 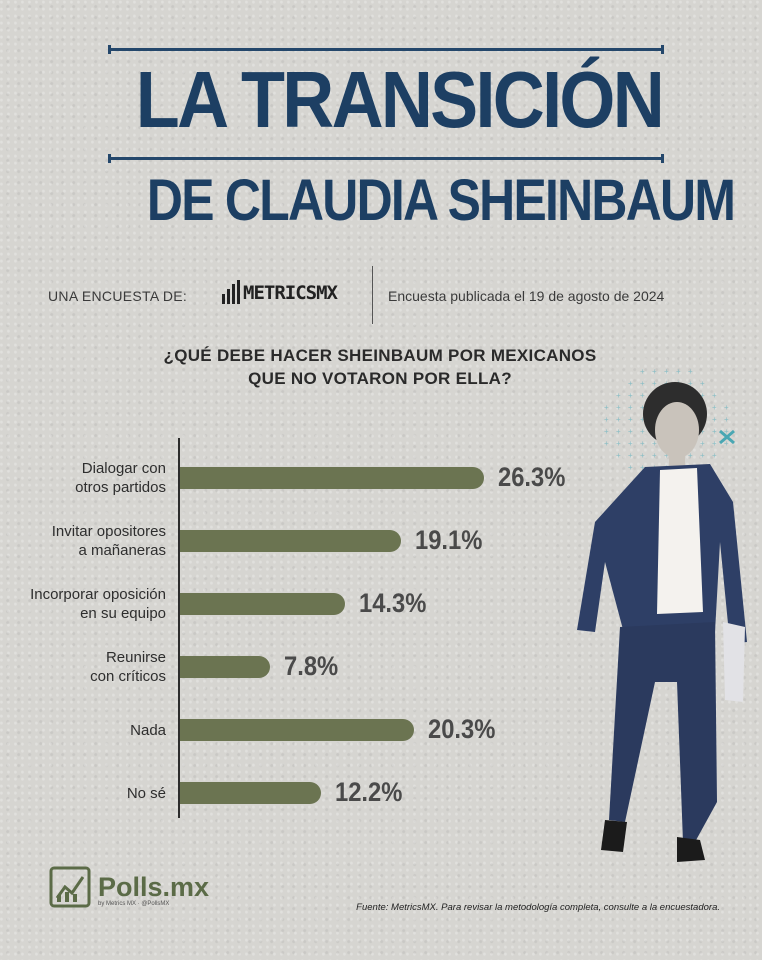 I want to click on logo-bars-icon, so click(x=231, y=292).